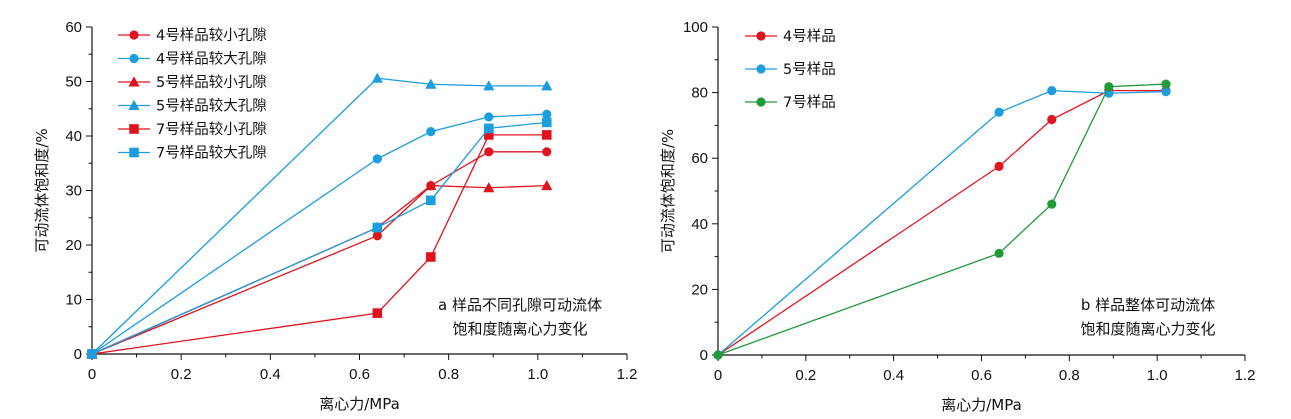 The image size is (1291, 419). What do you see at coordinates (73, 82) in the screenshot?
I see `y-tick-label: 50` at bounding box center [73, 82].